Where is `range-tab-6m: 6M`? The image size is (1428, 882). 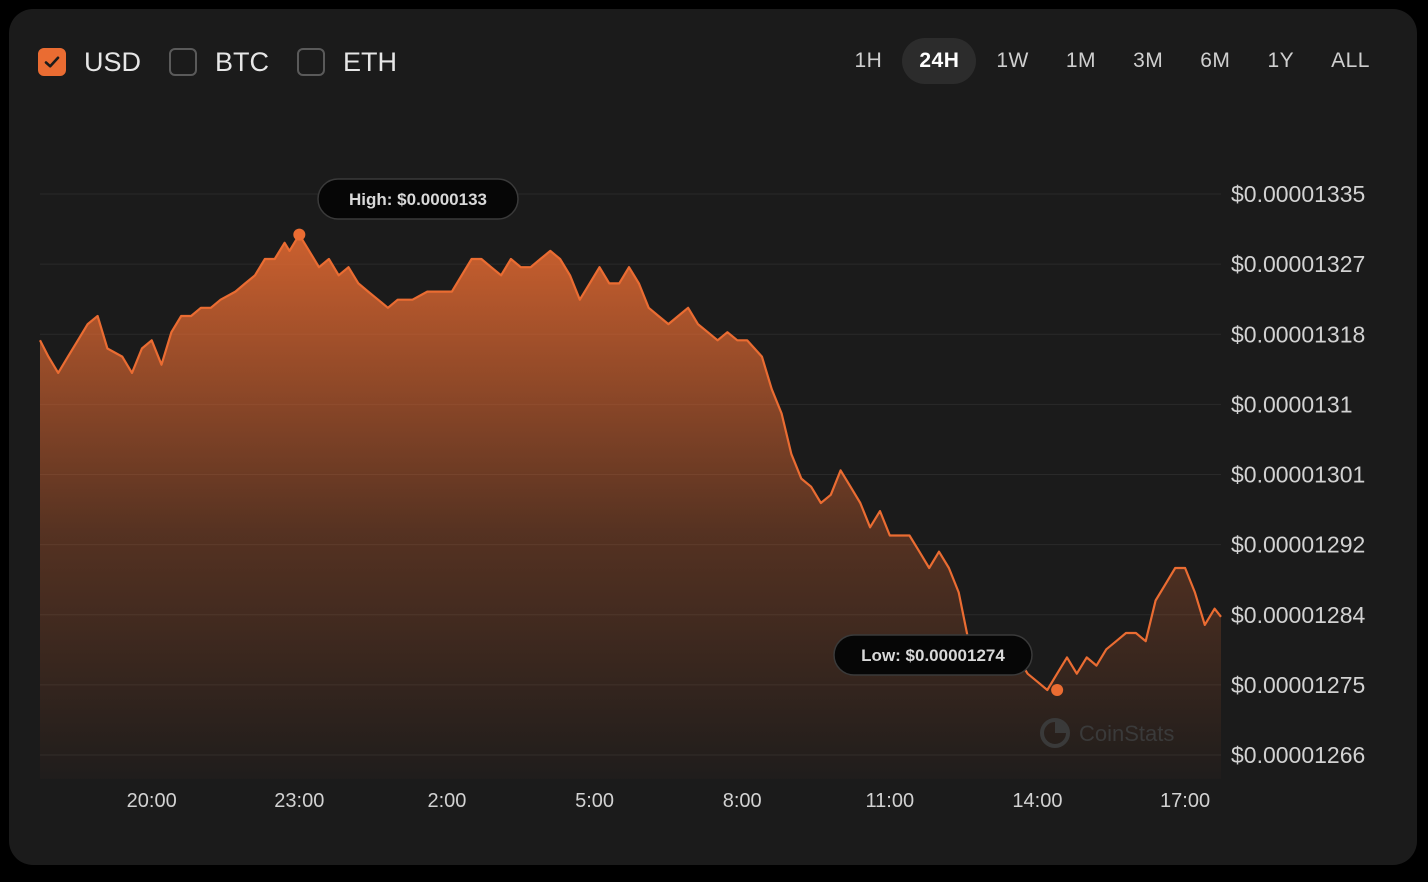 range-tab-6m: 6M is located at coordinates (1215, 60).